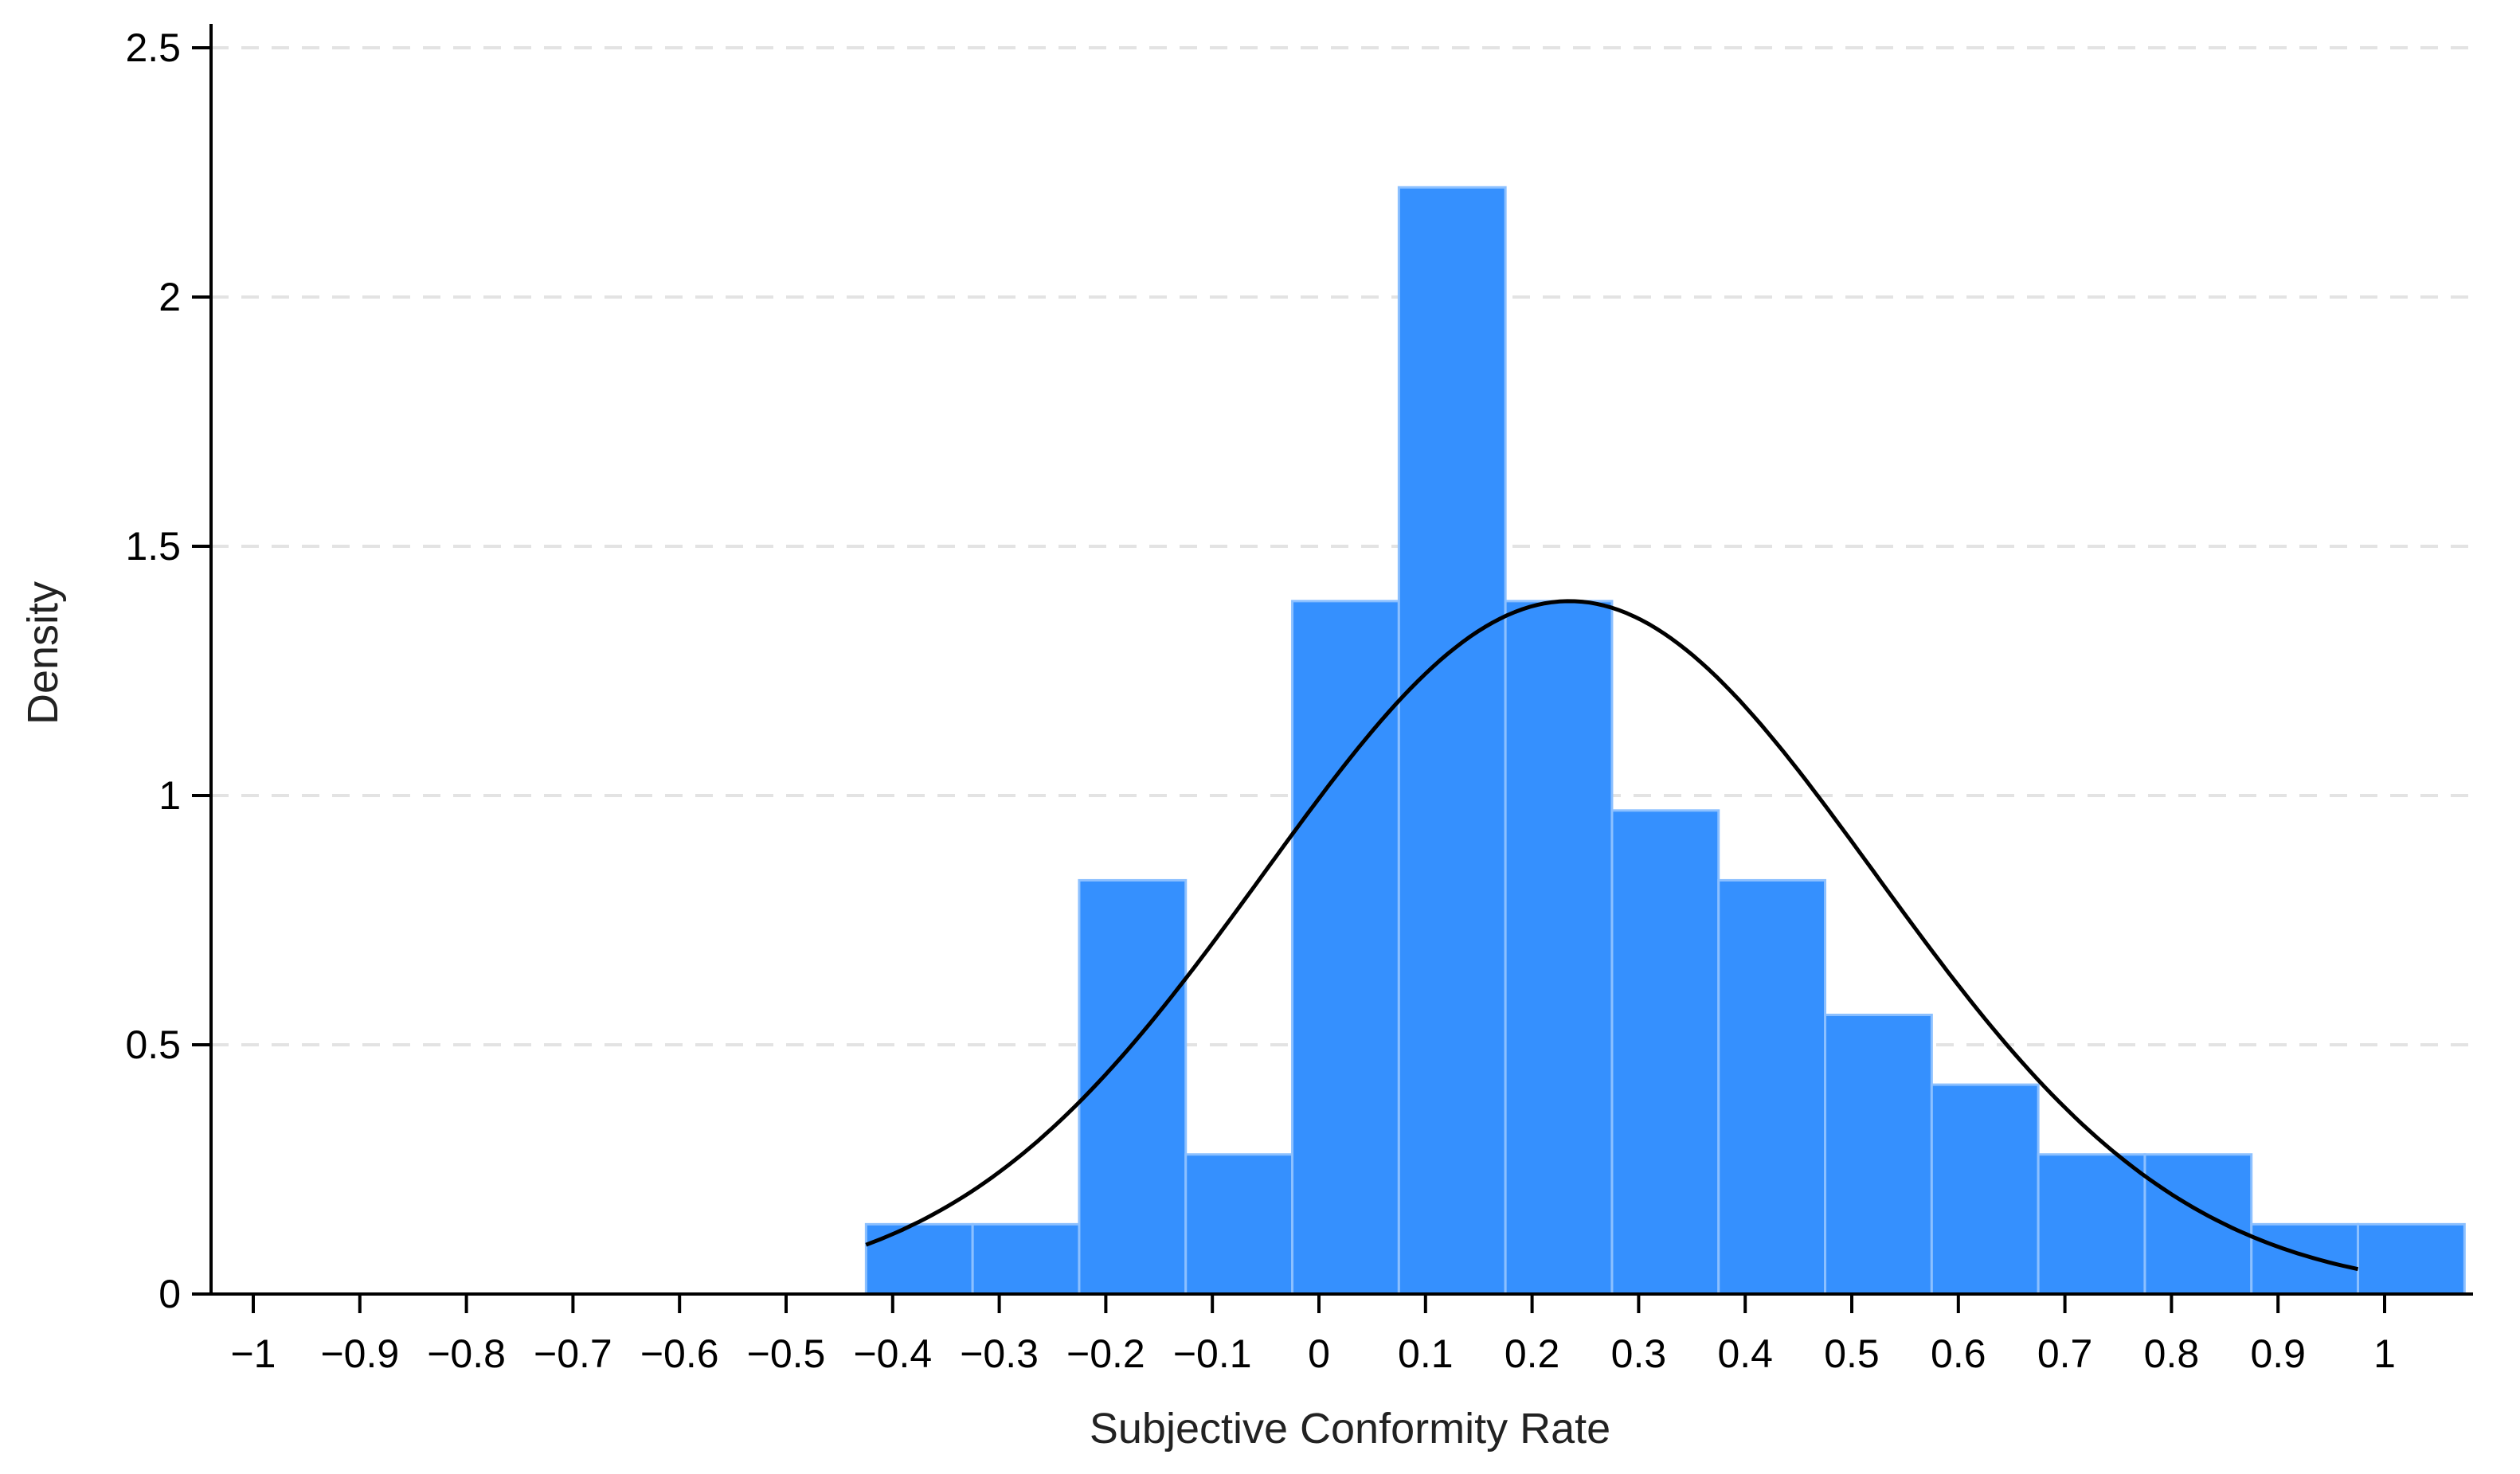 This screenshot has width=2520, height=1474. I want to click on x-tick-label: 1, so click(2384, 1353).